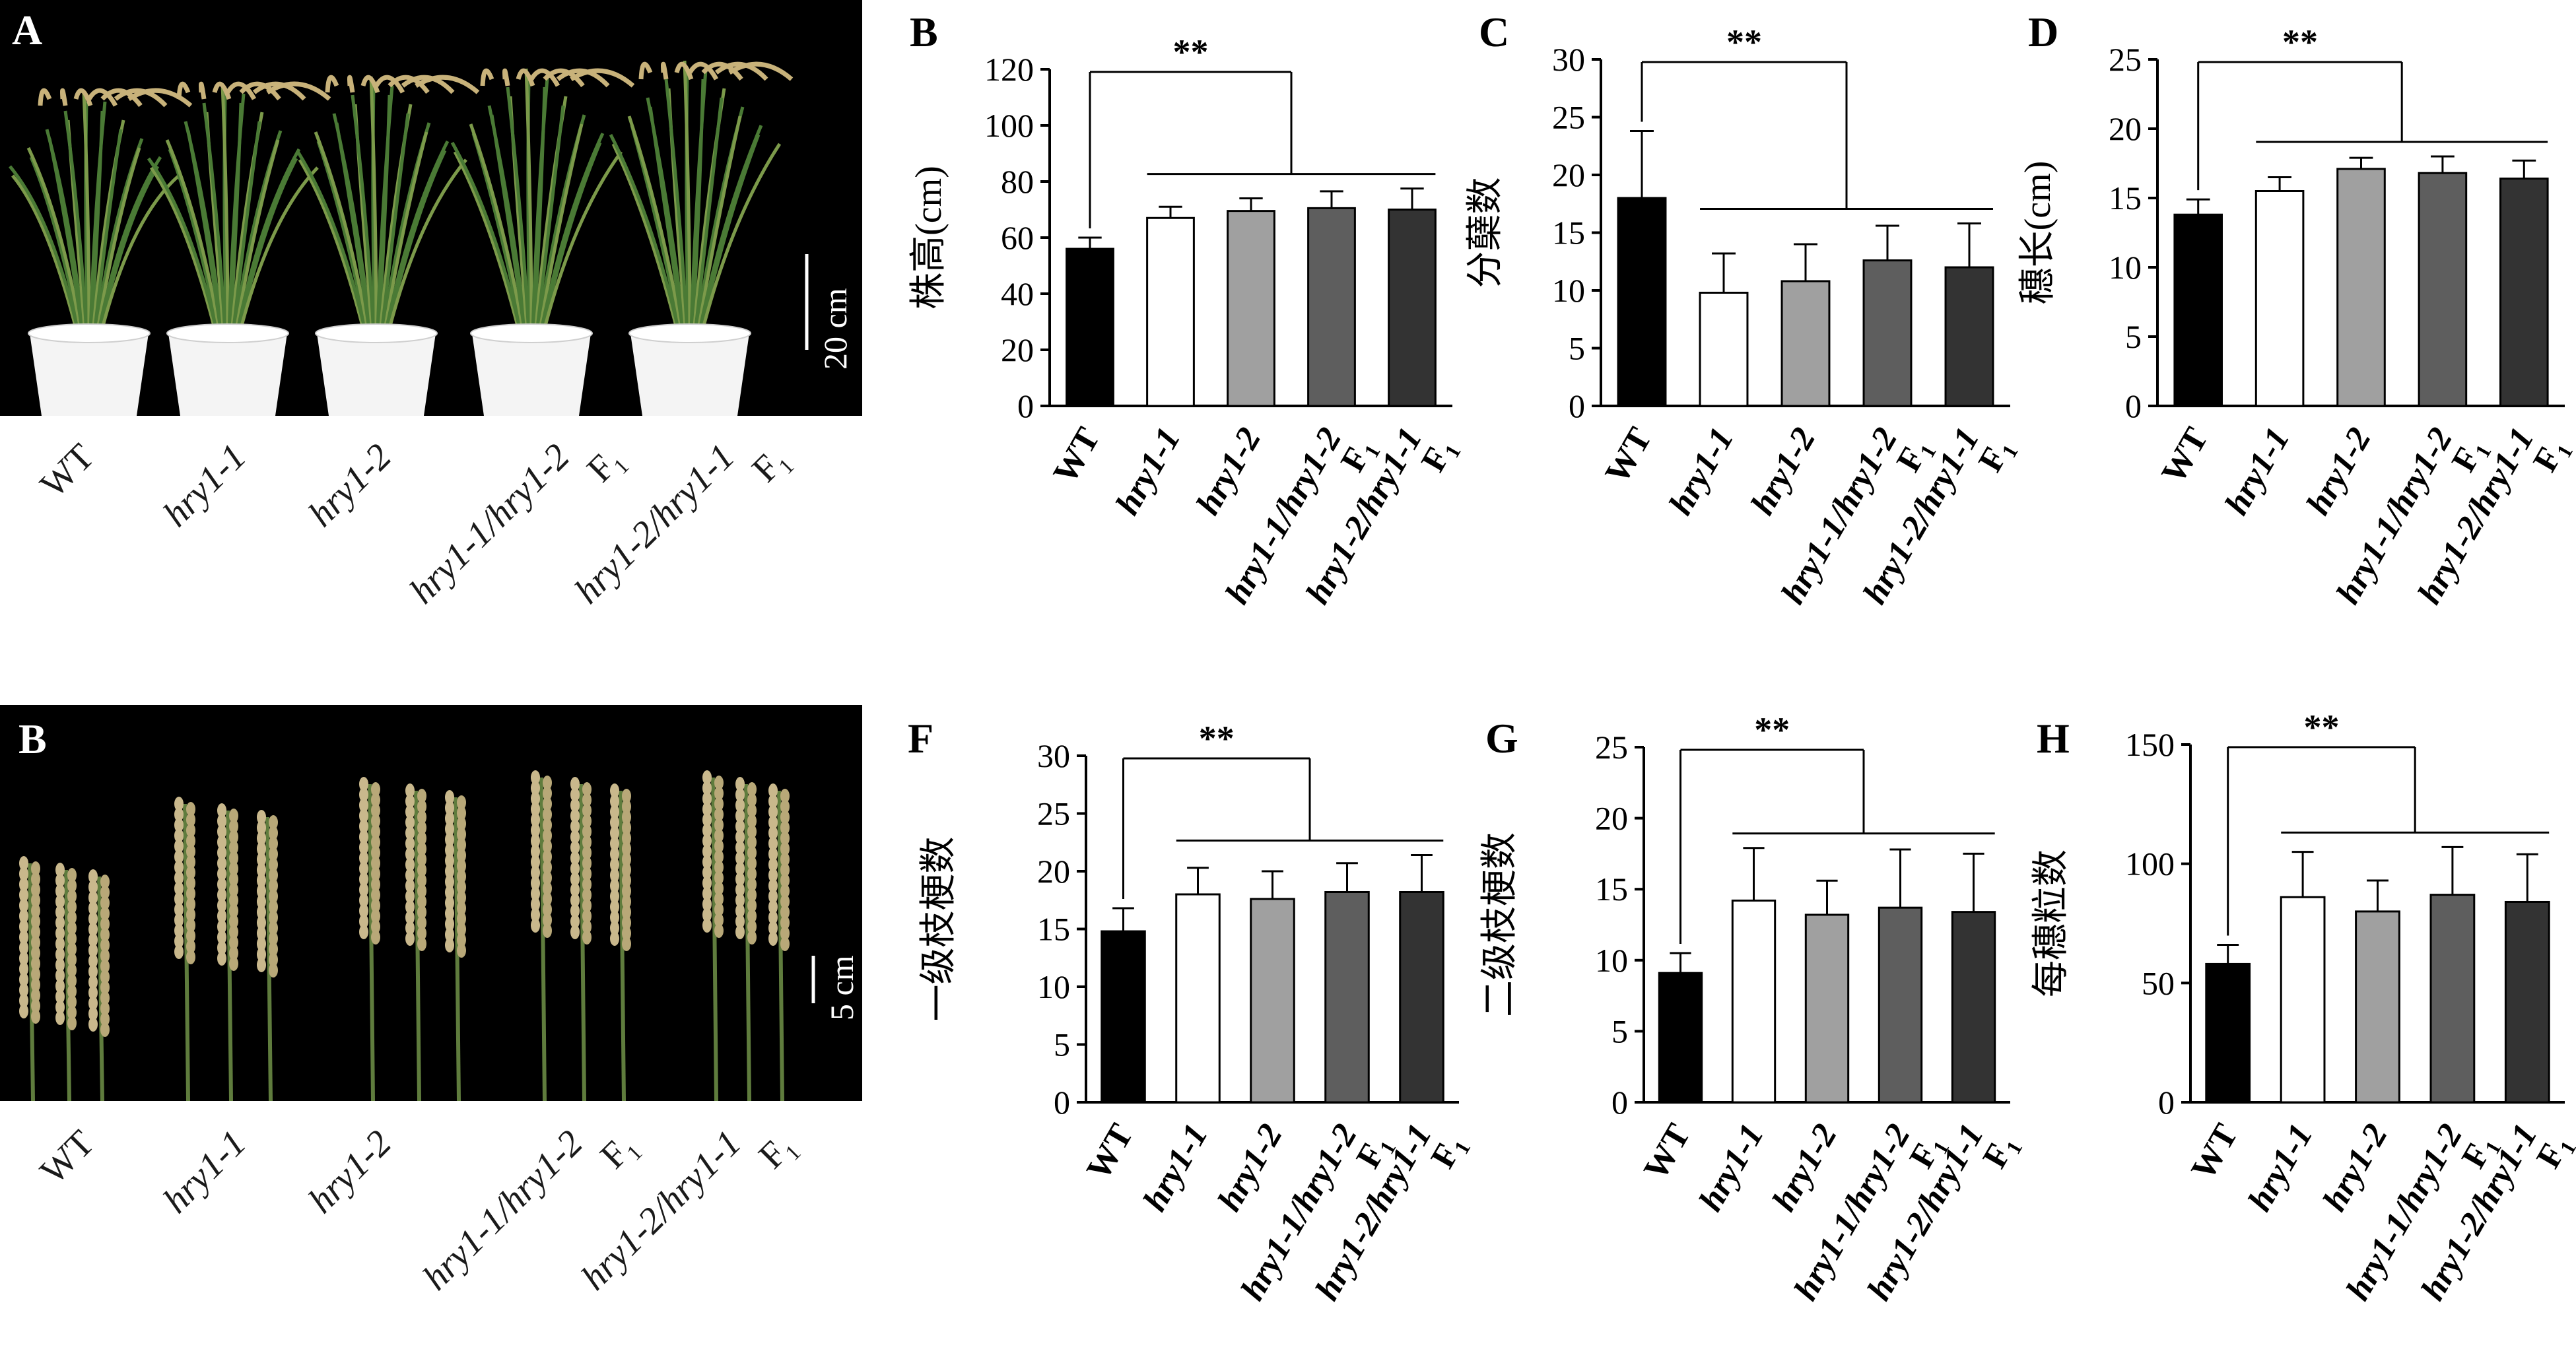  What do you see at coordinates (2051, 923) in the screenshot?
I see `y-axis-label: 每穗粒数` at bounding box center [2051, 923].